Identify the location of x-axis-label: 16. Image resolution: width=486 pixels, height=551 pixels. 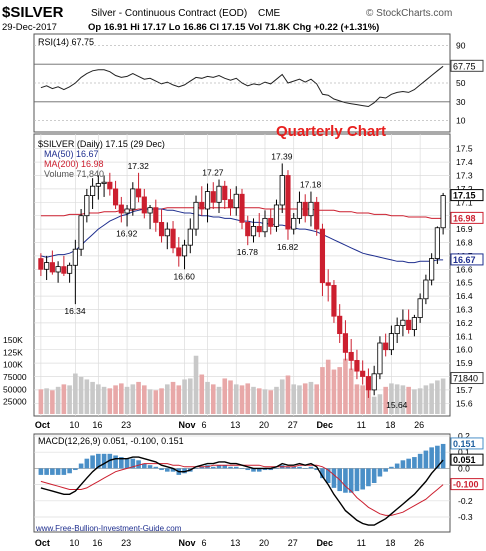
(97, 543).